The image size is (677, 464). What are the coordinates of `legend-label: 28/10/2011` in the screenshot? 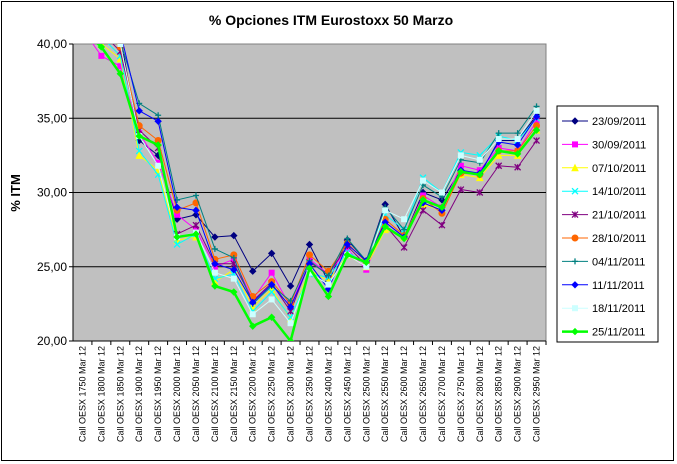 It's located at (619, 239).